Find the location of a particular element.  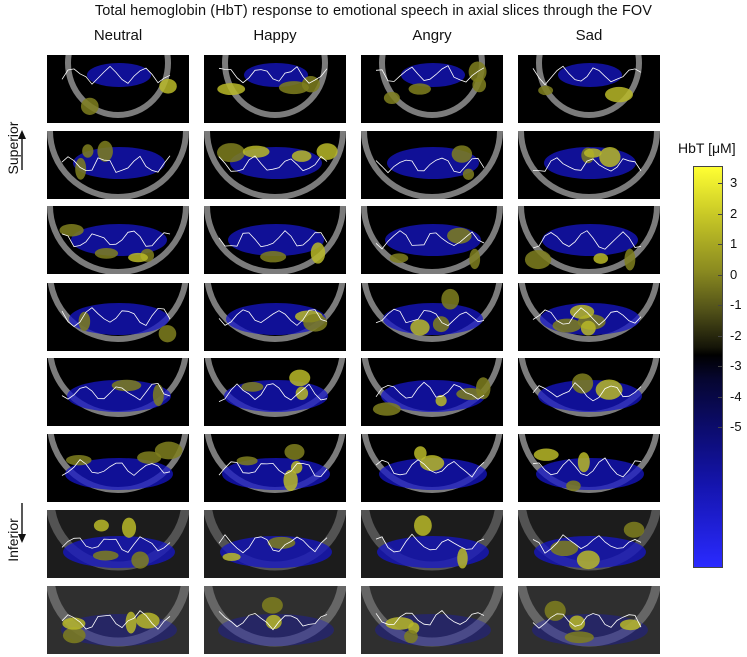

column-header-angry: Angry is located at coordinates (432, 35).